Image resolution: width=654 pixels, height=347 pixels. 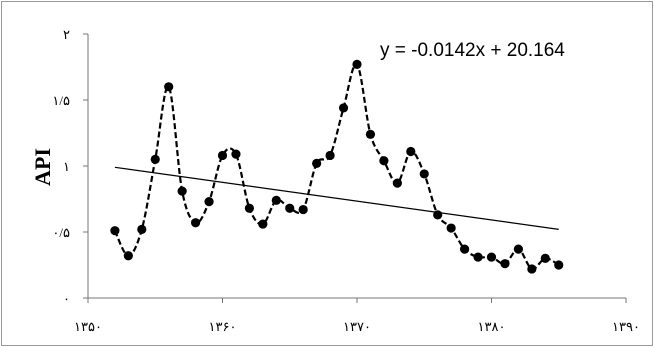 I want to click on y-tick-label: ۰, so click(x=66, y=298).